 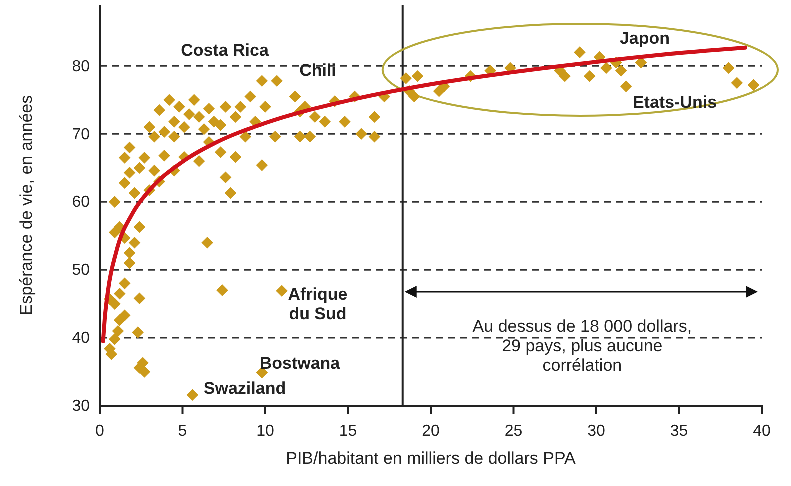 What do you see at coordinates (597, 431) in the screenshot?
I see `x-tick-label: 30` at bounding box center [597, 431].